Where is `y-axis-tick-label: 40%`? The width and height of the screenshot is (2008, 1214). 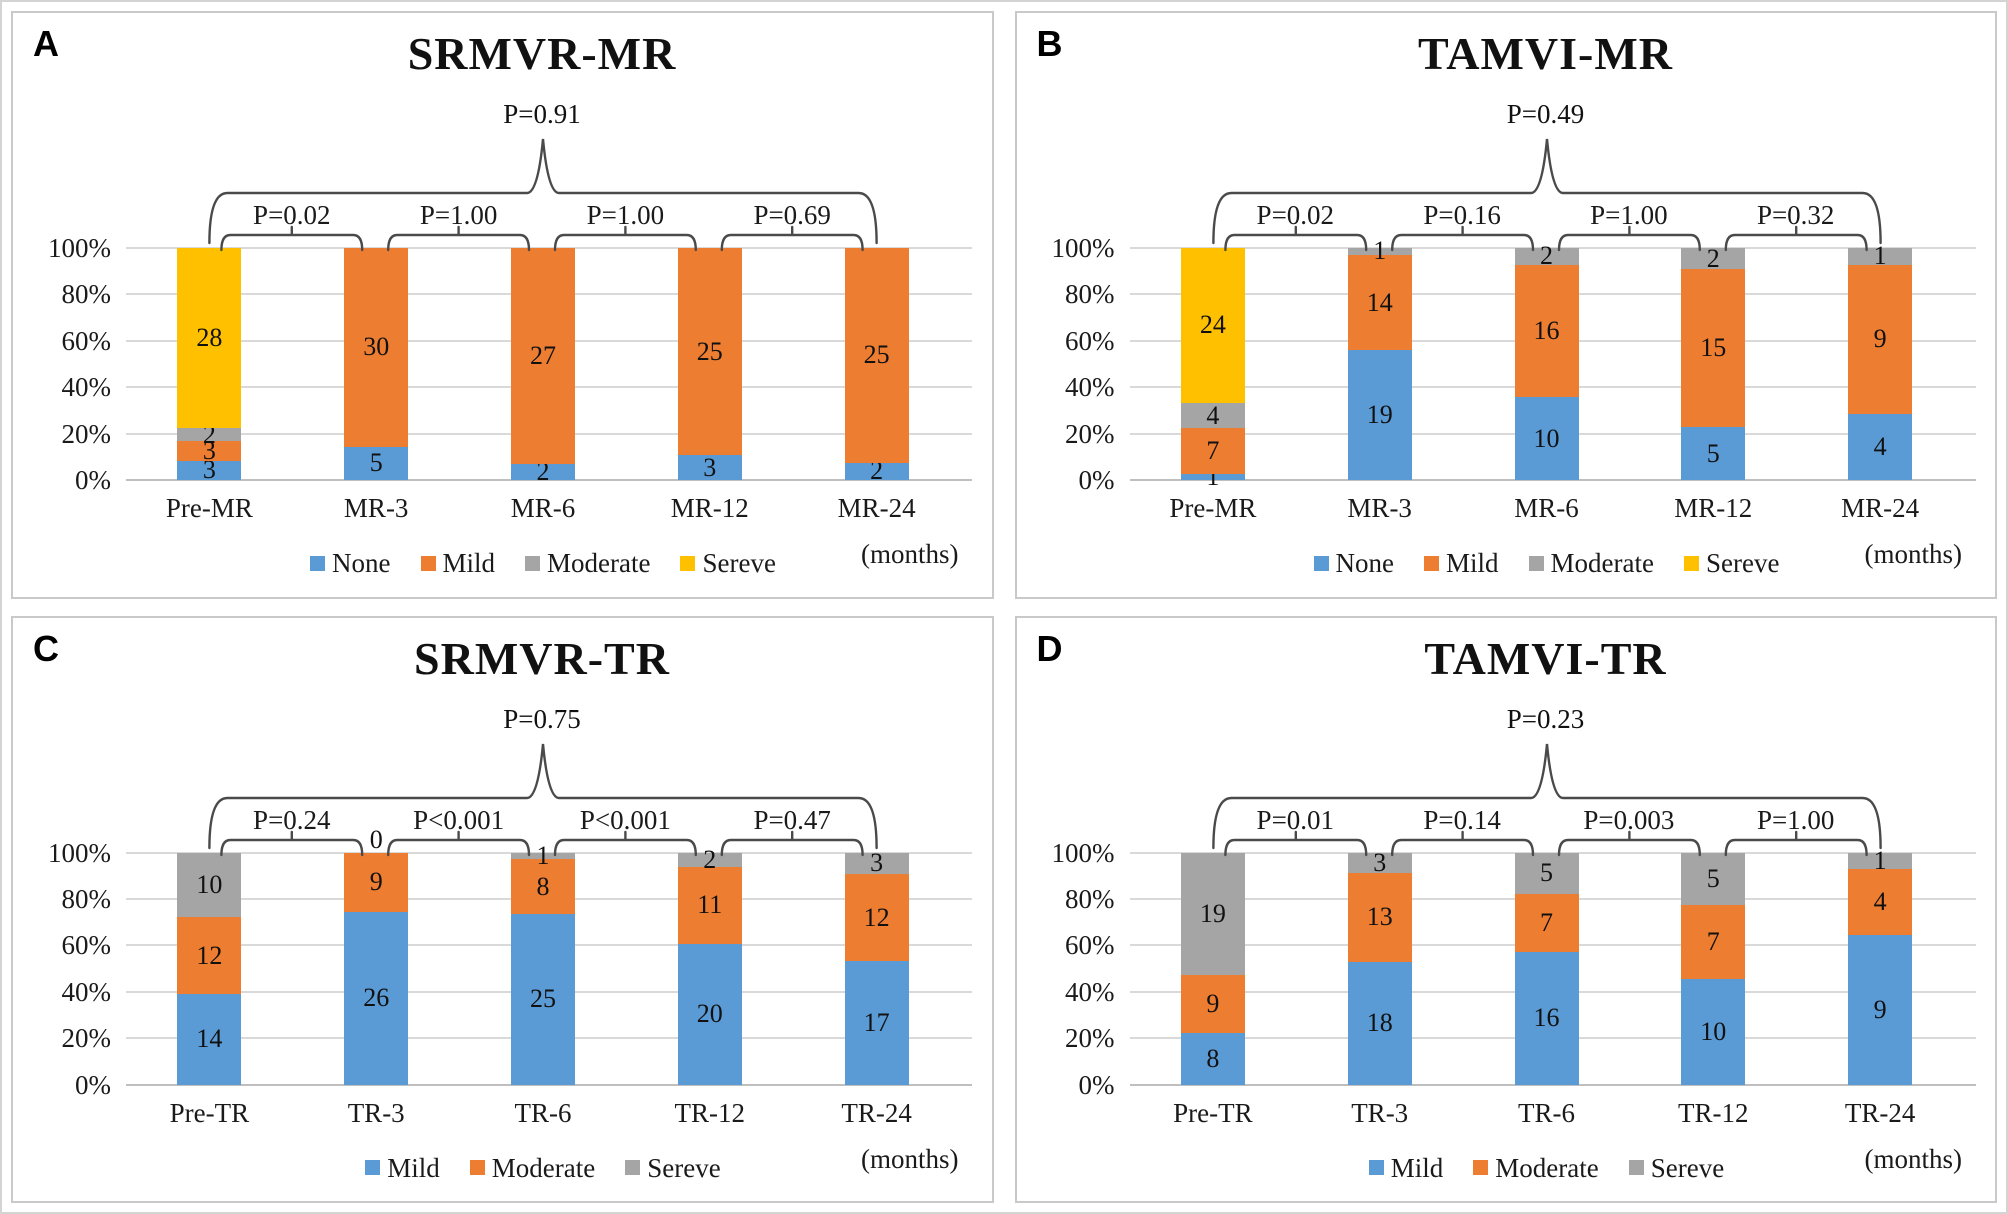 y-axis-tick-label: 40% is located at coordinates (1090, 991).